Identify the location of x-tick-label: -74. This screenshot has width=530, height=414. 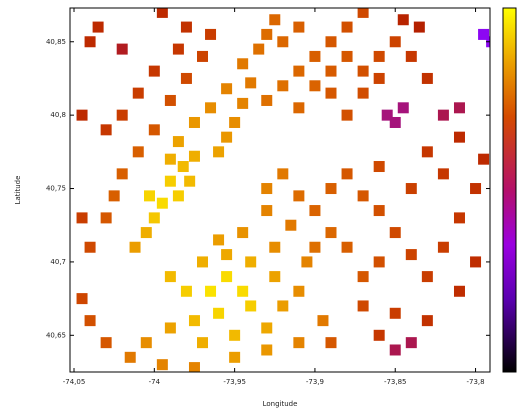
(155, 382).